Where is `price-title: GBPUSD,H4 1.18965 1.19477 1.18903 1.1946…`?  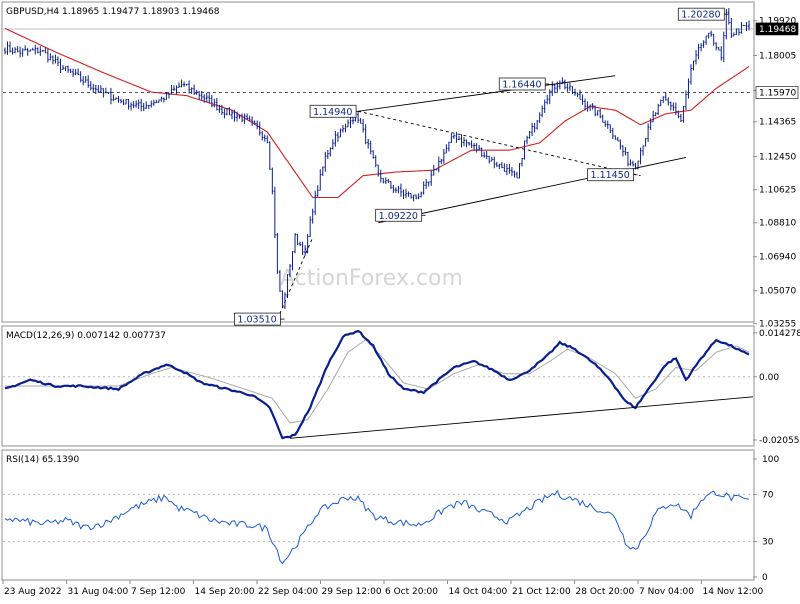 price-title: GBPUSD,H4 1.18965 1.19477 1.18903 1.1946… is located at coordinates (113, 12).